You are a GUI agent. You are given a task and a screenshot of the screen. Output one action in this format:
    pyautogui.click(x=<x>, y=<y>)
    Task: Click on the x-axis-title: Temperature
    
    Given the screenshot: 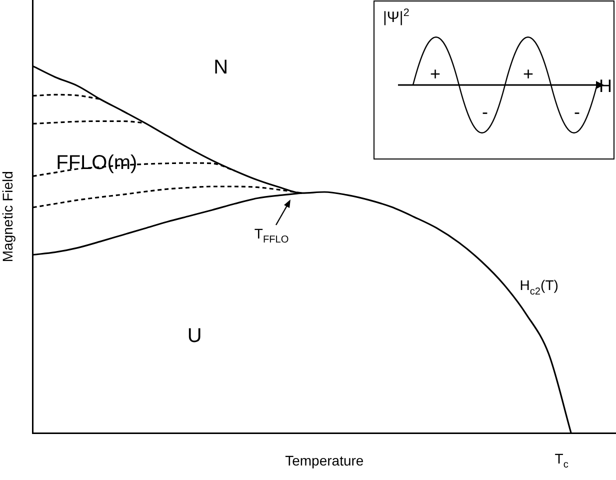 What is the action you would take?
    pyautogui.click(x=324, y=460)
    